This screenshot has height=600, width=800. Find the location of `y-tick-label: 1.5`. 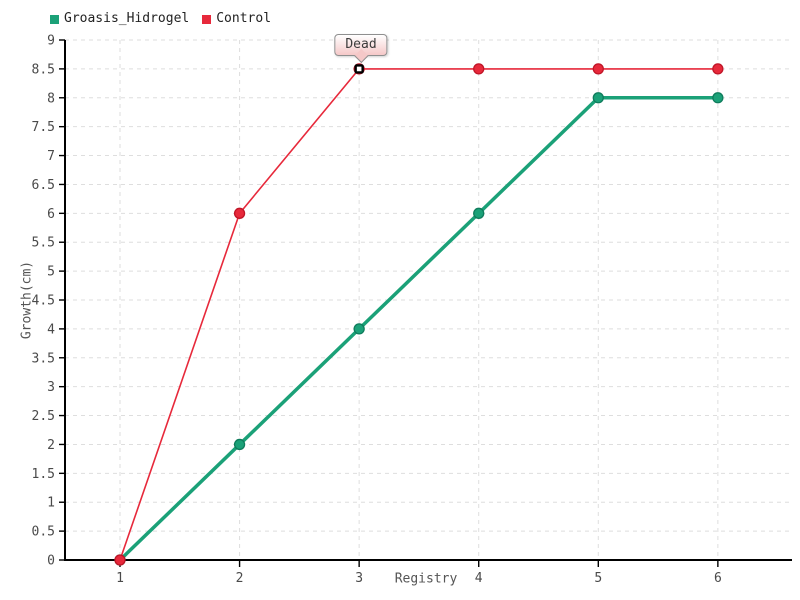

y-tick-label: 1.5 is located at coordinates (43, 474).